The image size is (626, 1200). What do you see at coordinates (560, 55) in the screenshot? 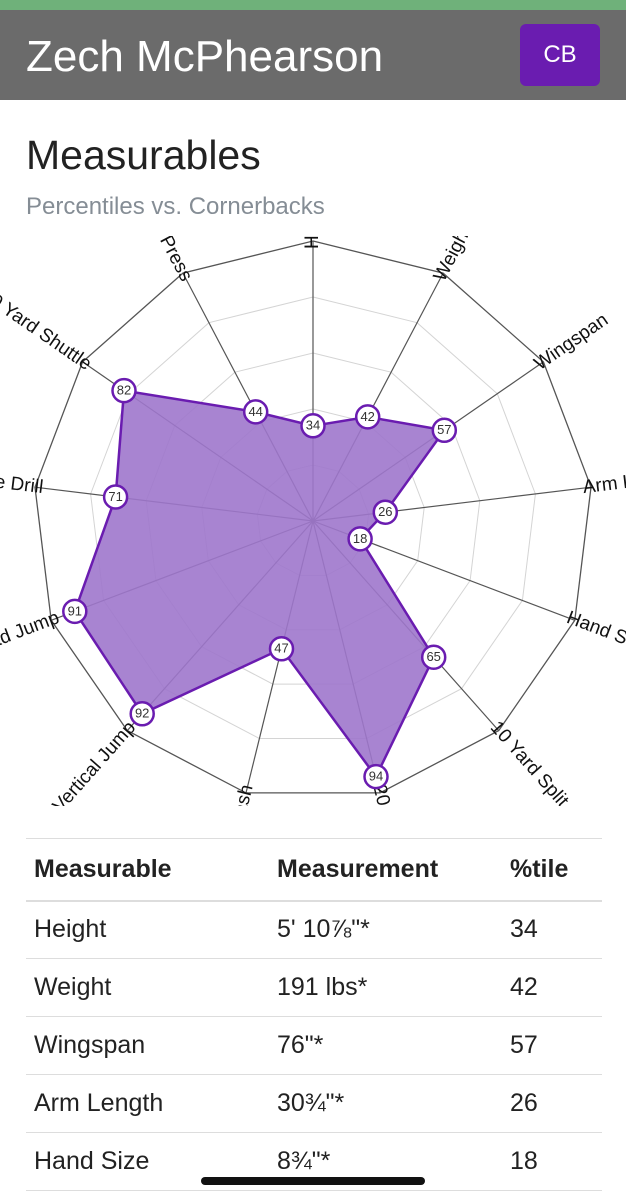
I see `position-badge: CB` at bounding box center [560, 55].